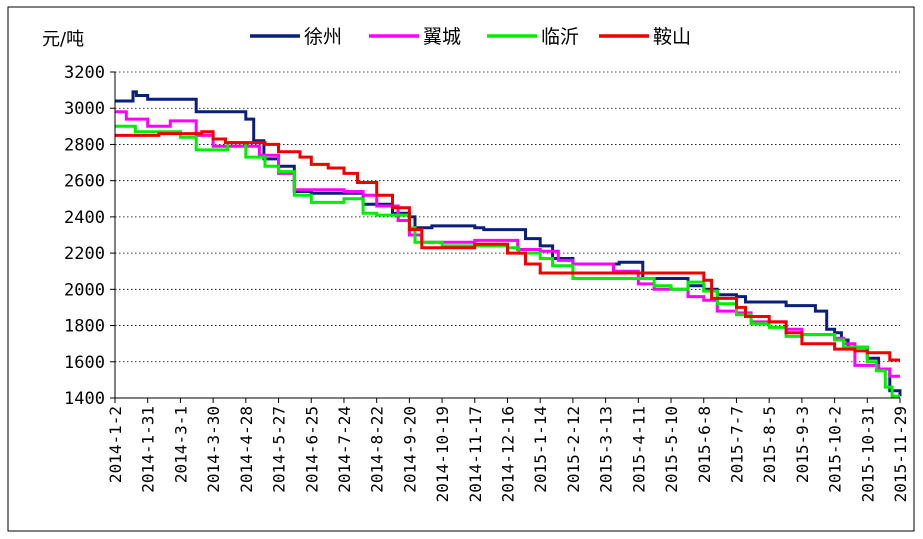 This screenshot has height=539, width=923. What do you see at coordinates (802, 444) in the screenshot?
I see `x-tick-label: 2015-9-3` at bounding box center [802, 444].